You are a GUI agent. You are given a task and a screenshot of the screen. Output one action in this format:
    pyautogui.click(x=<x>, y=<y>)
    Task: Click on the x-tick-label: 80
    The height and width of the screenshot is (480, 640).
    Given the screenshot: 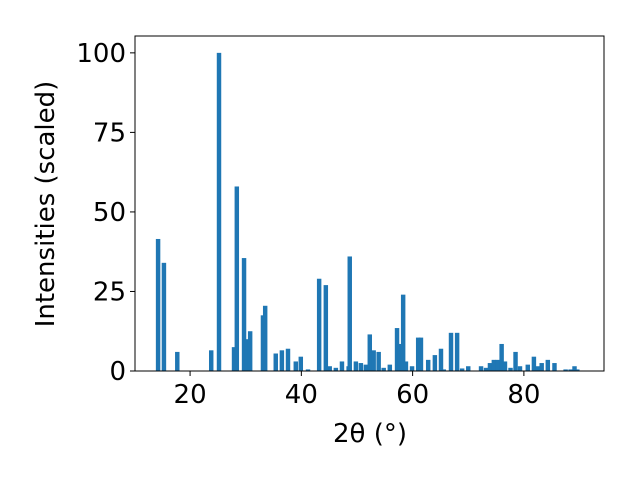 What is the action you would take?
    pyautogui.click(x=523, y=395)
    